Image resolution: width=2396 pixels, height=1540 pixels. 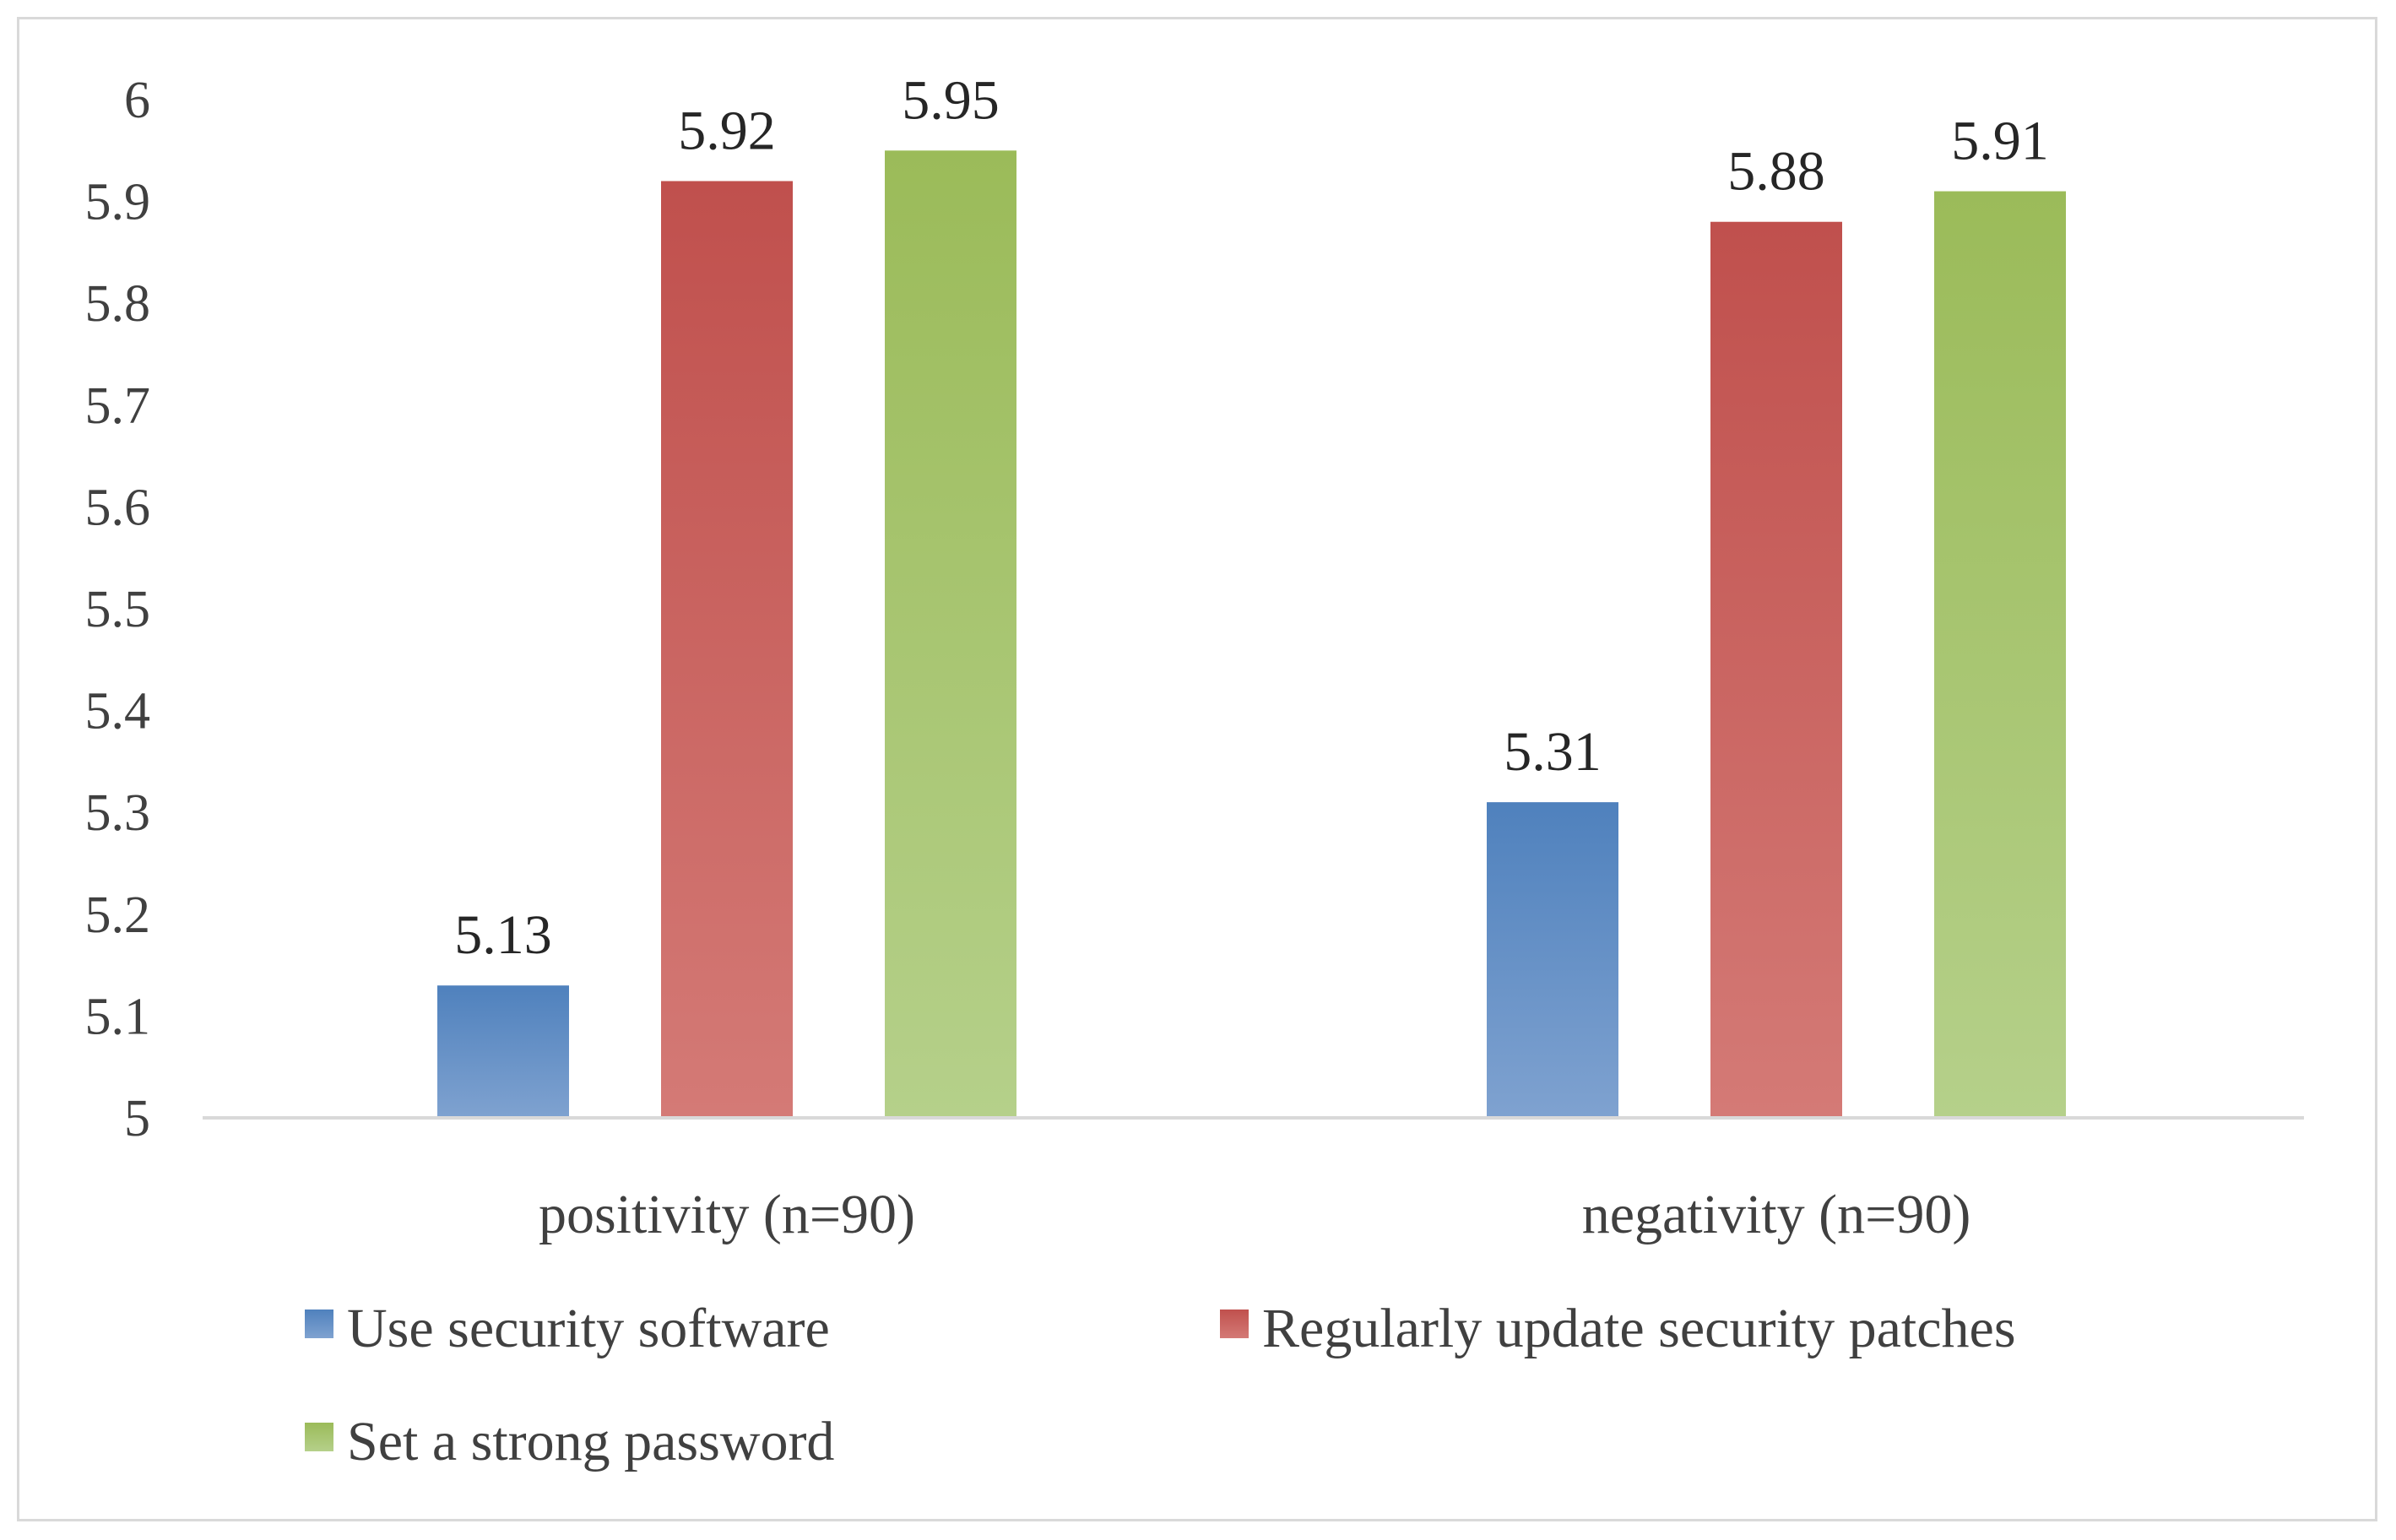 I want to click on y-tick-label: 5.5, so click(x=118, y=609).